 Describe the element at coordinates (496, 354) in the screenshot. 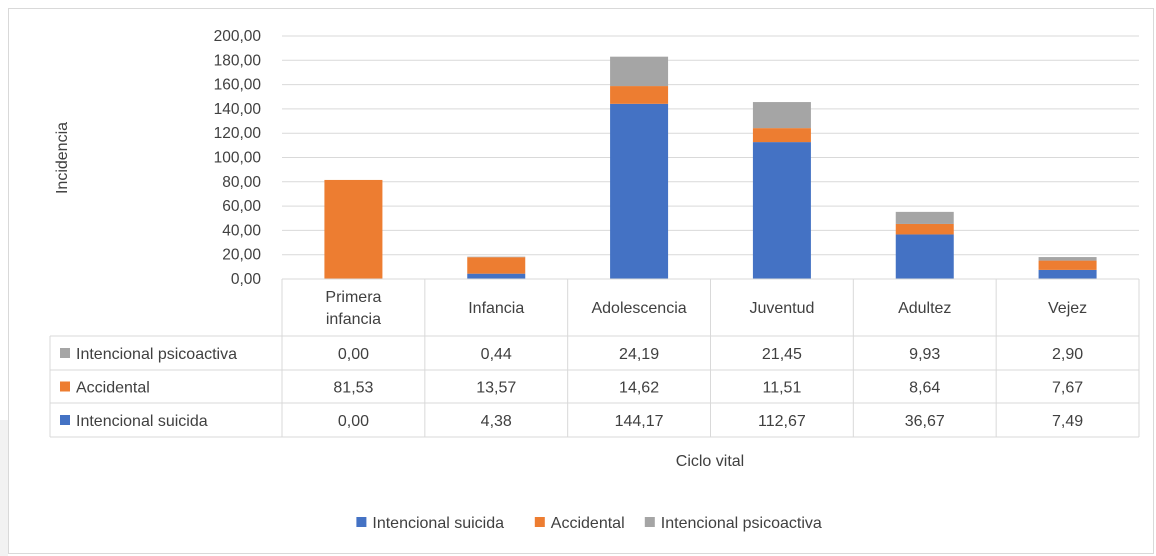

I see `table-cell-value: 0,44` at that location.